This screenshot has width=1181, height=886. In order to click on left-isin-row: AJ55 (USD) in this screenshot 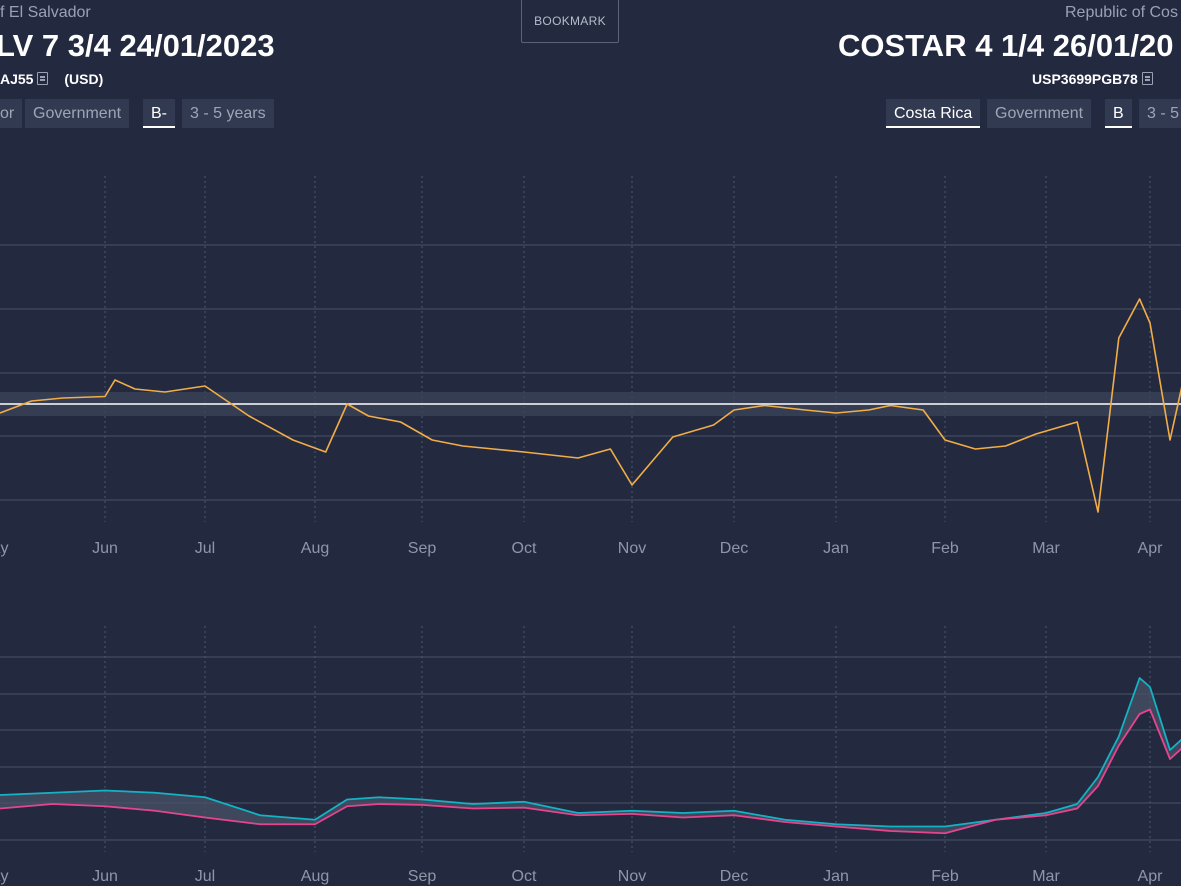, I will do `click(51, 79)`.